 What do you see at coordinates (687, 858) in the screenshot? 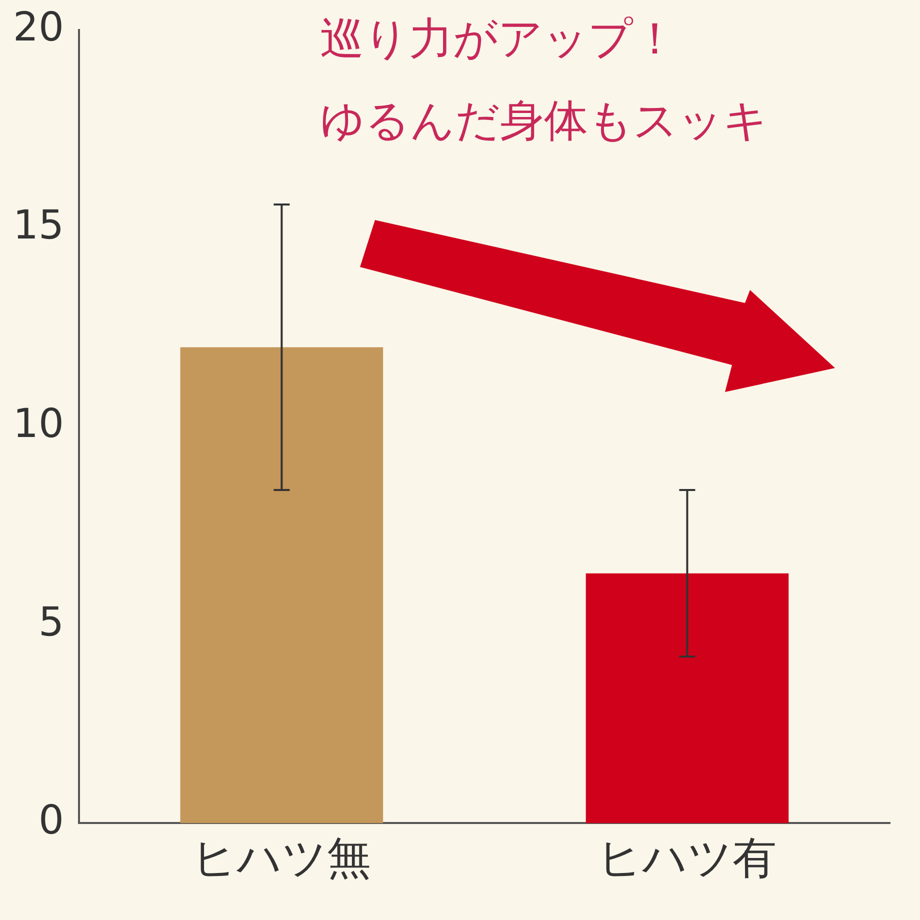
I see `x-tick-label: ヒハツ有` at bounding box center [687, 858].